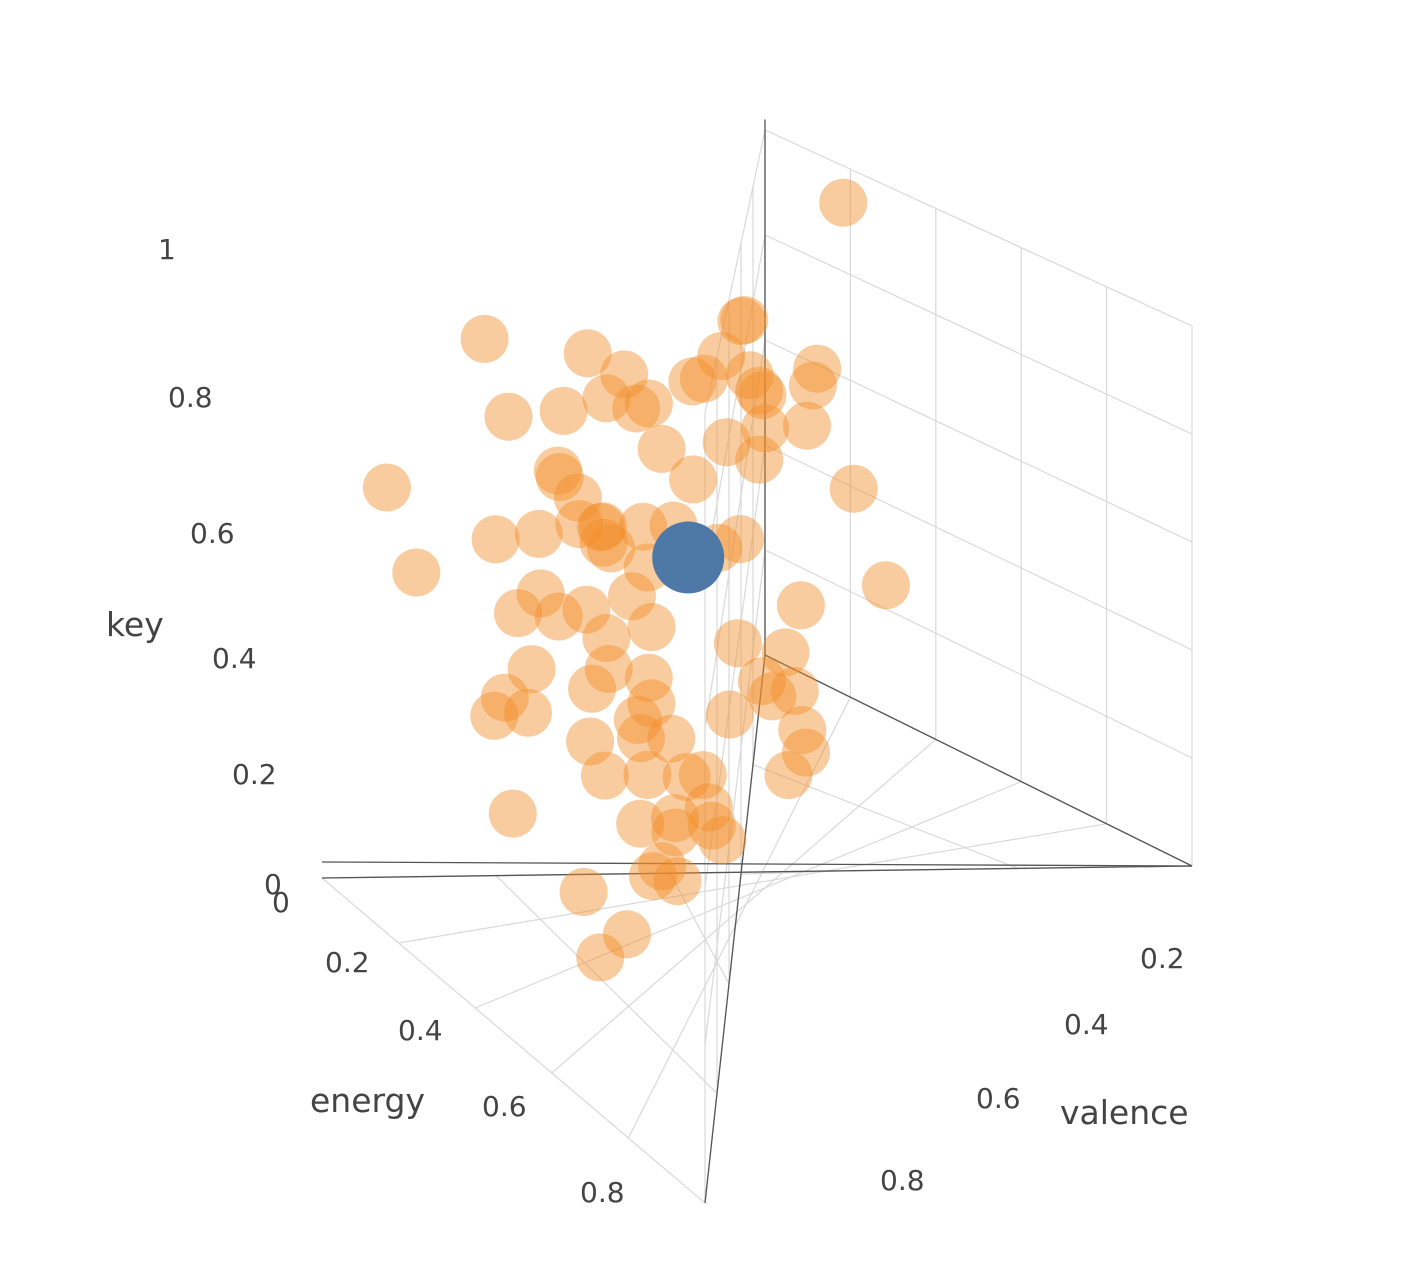 The width and height of the screenshot is (1426, 1266). What do you see at coordinates (757, 872) in the screenshot?
I see `front-edge-line` at bounding box center [757, 872].